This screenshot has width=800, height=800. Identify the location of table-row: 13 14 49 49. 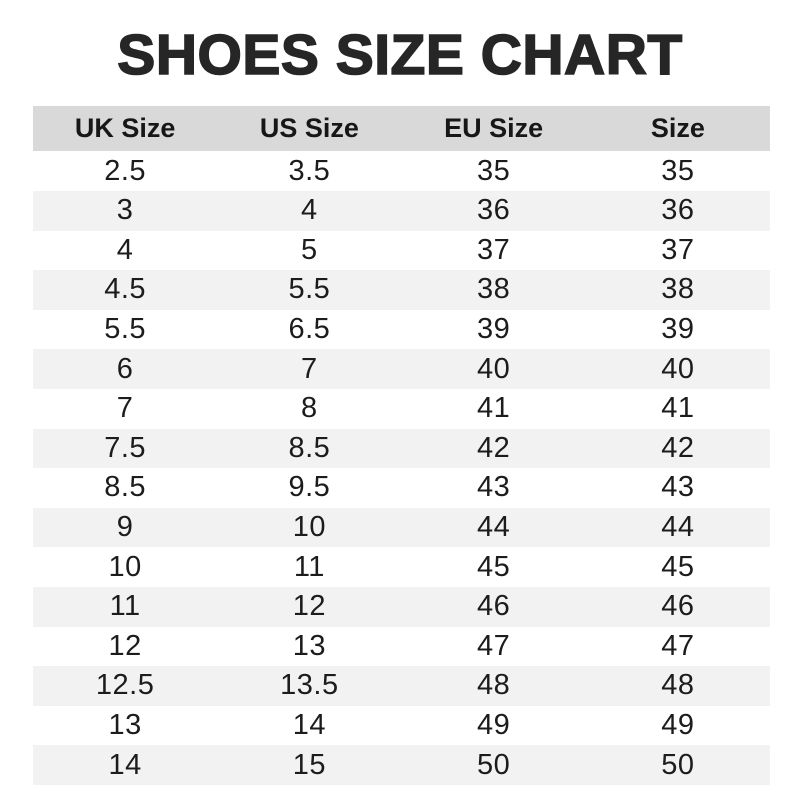
(401, 726).